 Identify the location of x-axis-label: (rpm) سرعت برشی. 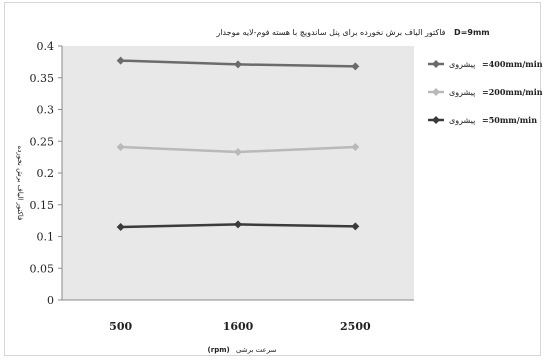
(242, 350).